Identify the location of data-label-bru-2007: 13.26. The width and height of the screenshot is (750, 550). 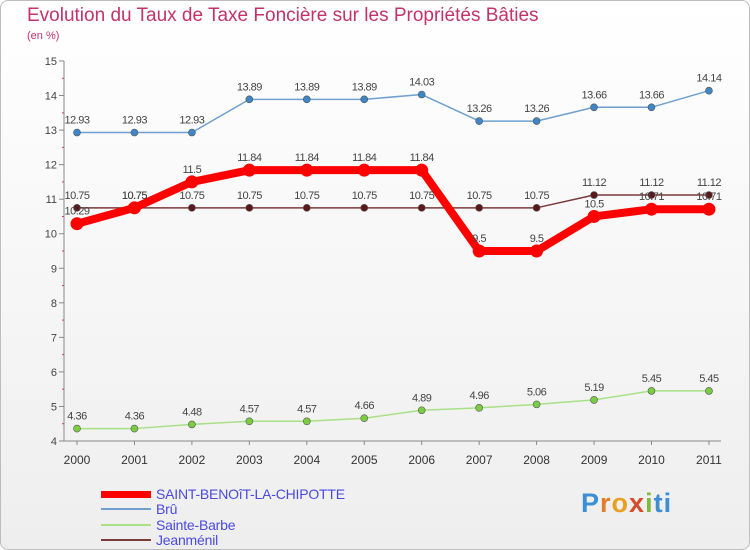
(479, 109).